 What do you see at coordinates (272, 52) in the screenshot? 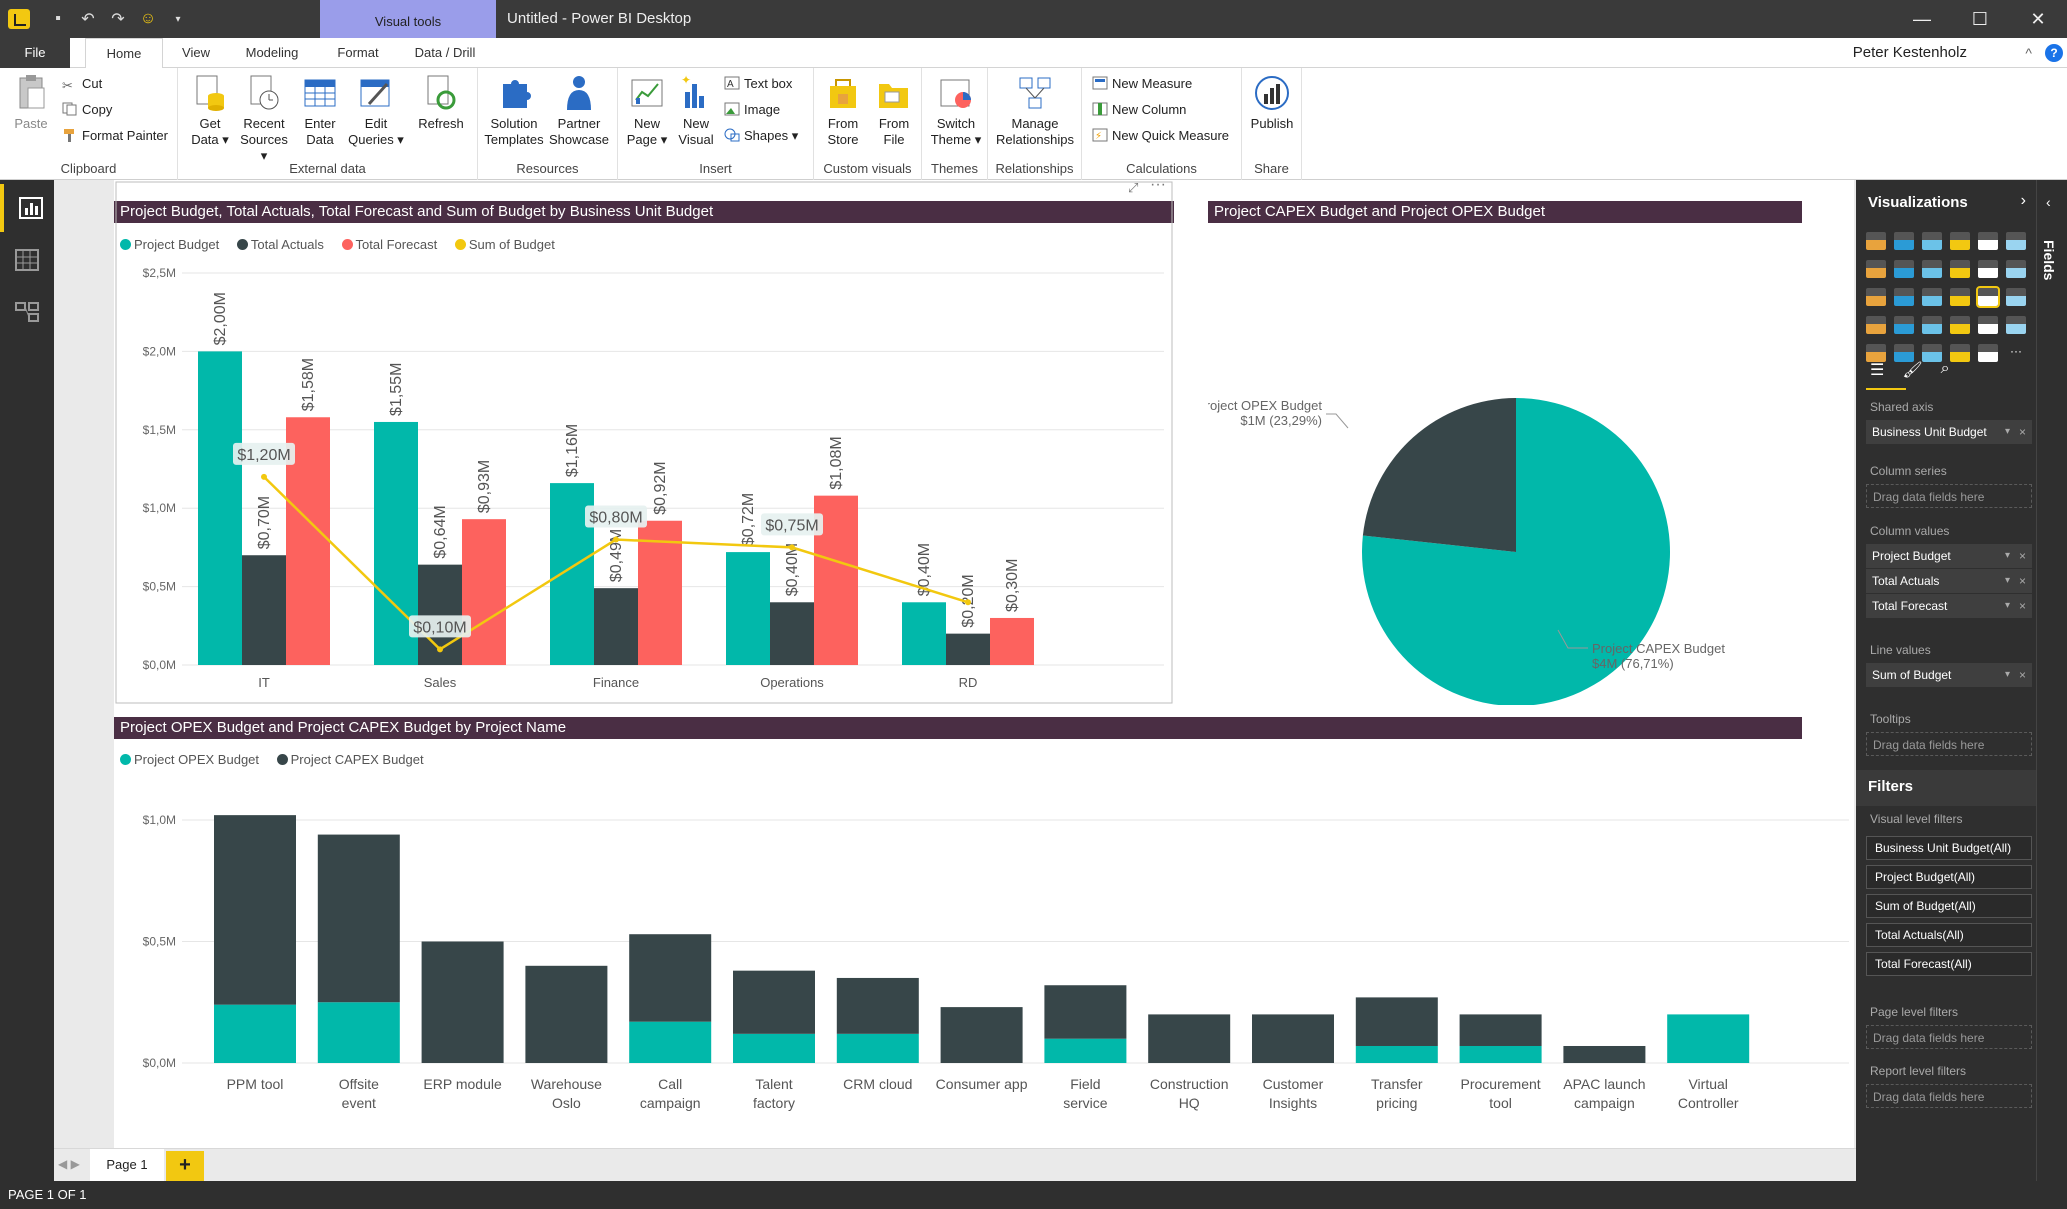
I see `tab-modeling: Modeling` at bounding box center [272, 52].